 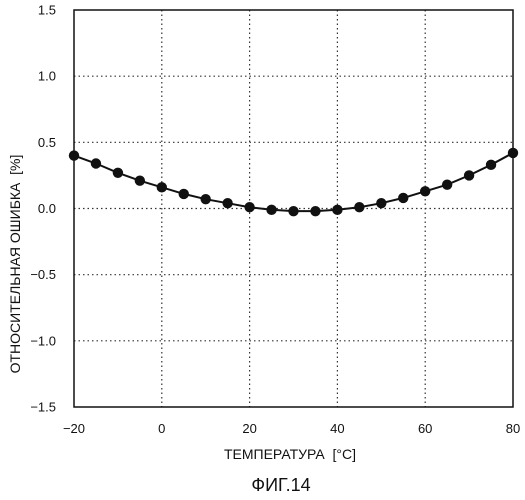 What do you see at coordinates (290, 454) in the screenshot?
I see `x-axis-label: ТЕМПЕРАТУРА [°C]` at bounding box center [290, 454].